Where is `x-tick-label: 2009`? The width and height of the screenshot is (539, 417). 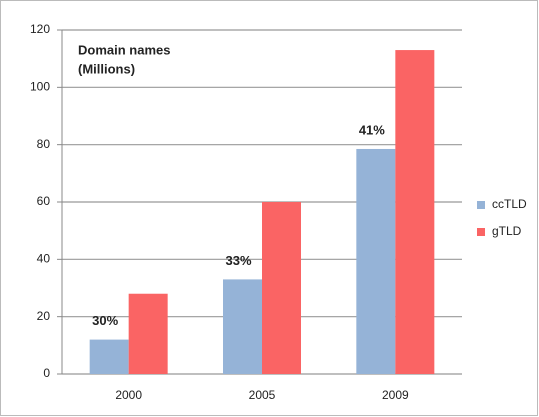
x-tick-label: 2009 is located at coordinates (395, 395).